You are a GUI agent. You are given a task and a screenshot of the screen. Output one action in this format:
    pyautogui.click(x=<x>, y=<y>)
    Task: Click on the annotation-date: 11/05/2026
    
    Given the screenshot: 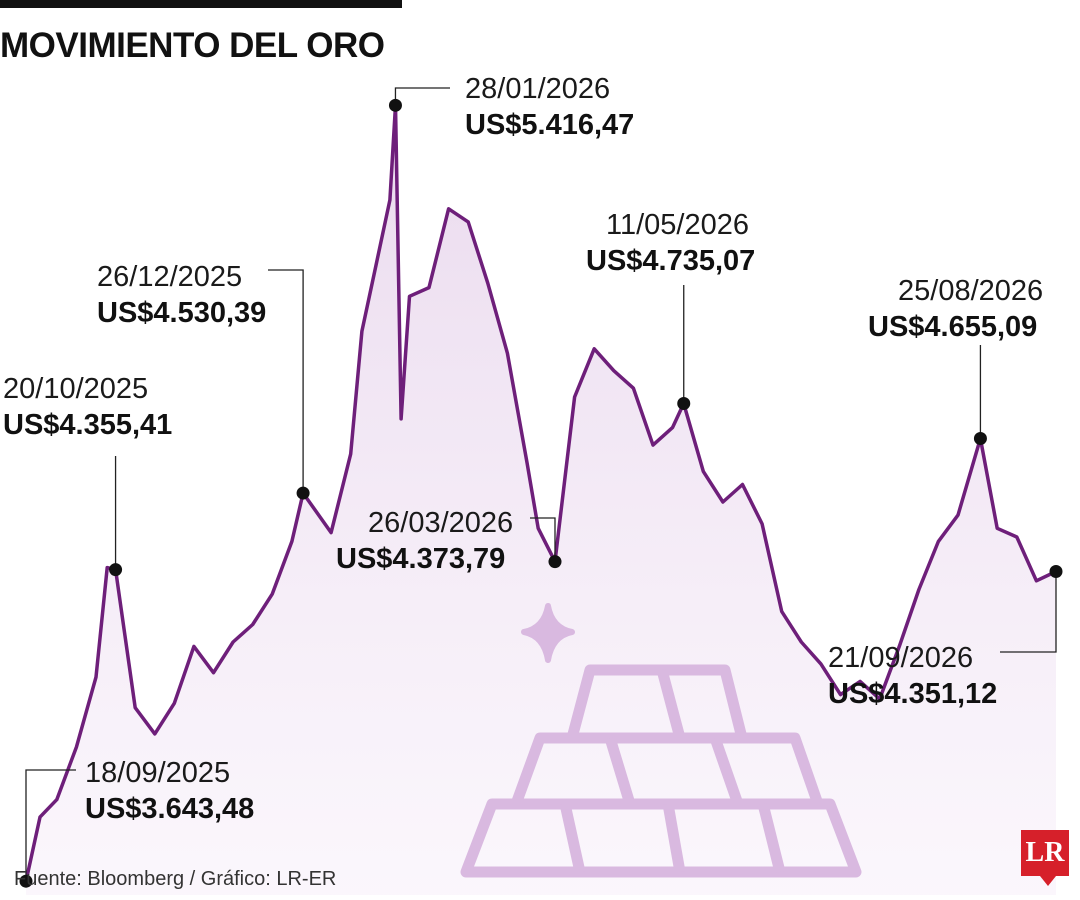 What is the action you would take?
    pyautogui.click(x=677, y=225)
    